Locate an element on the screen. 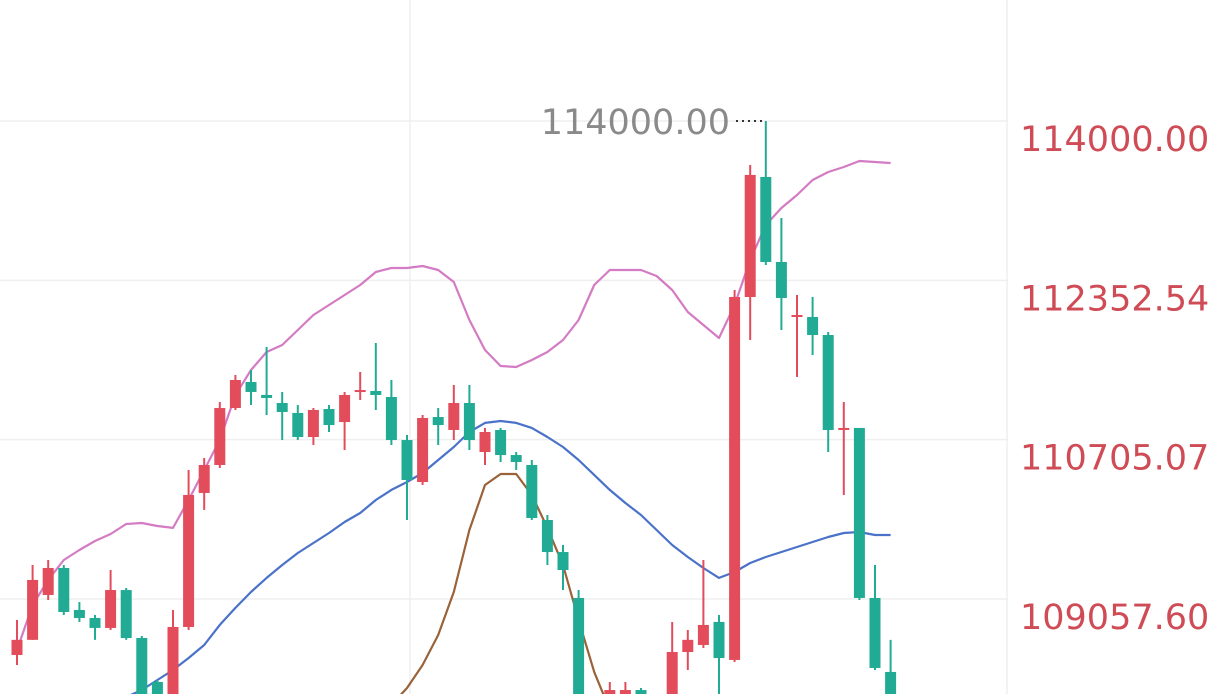 The image size is (1212, 694). y-tick-label: 114000.00 is located at coordinates (1114, 140).